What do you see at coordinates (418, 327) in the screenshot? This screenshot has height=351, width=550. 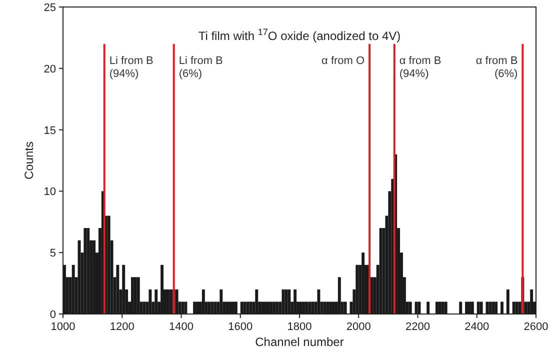 I see `x-tick-label: 2200` at bounding box center [418, 327].